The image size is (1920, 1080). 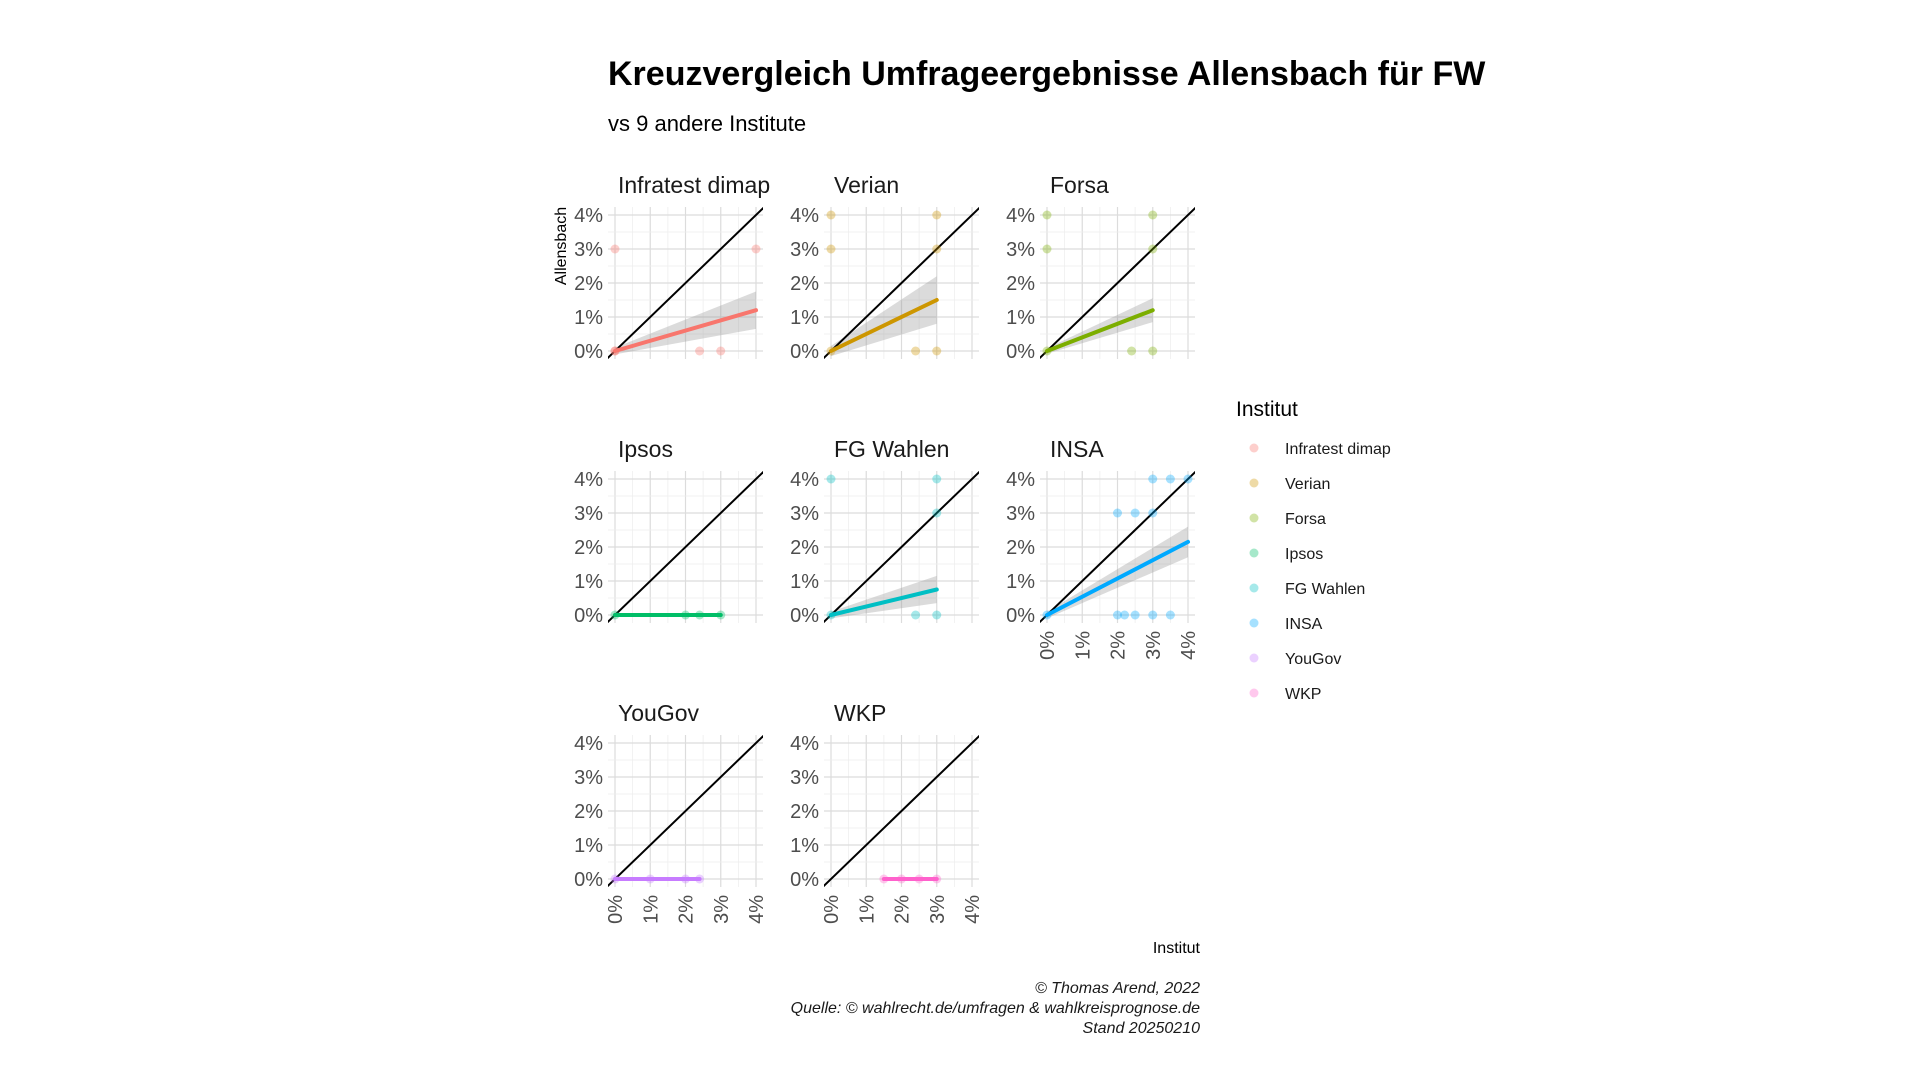 I want to click on confidence-band, so click(x=685, y=323).